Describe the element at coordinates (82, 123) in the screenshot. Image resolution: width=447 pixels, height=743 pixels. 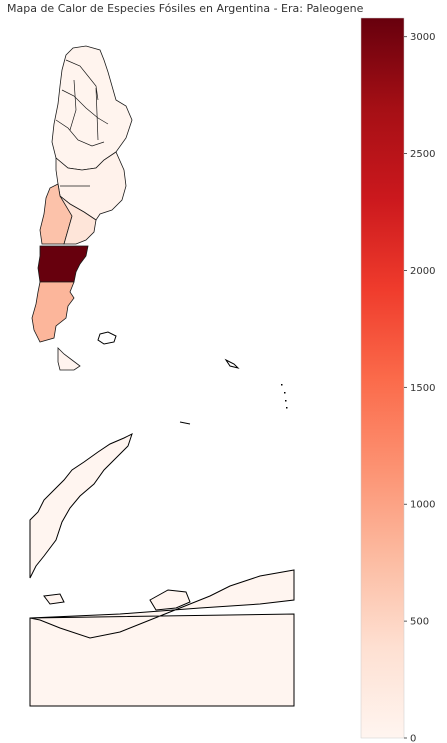
I see `province-borders` at that location.